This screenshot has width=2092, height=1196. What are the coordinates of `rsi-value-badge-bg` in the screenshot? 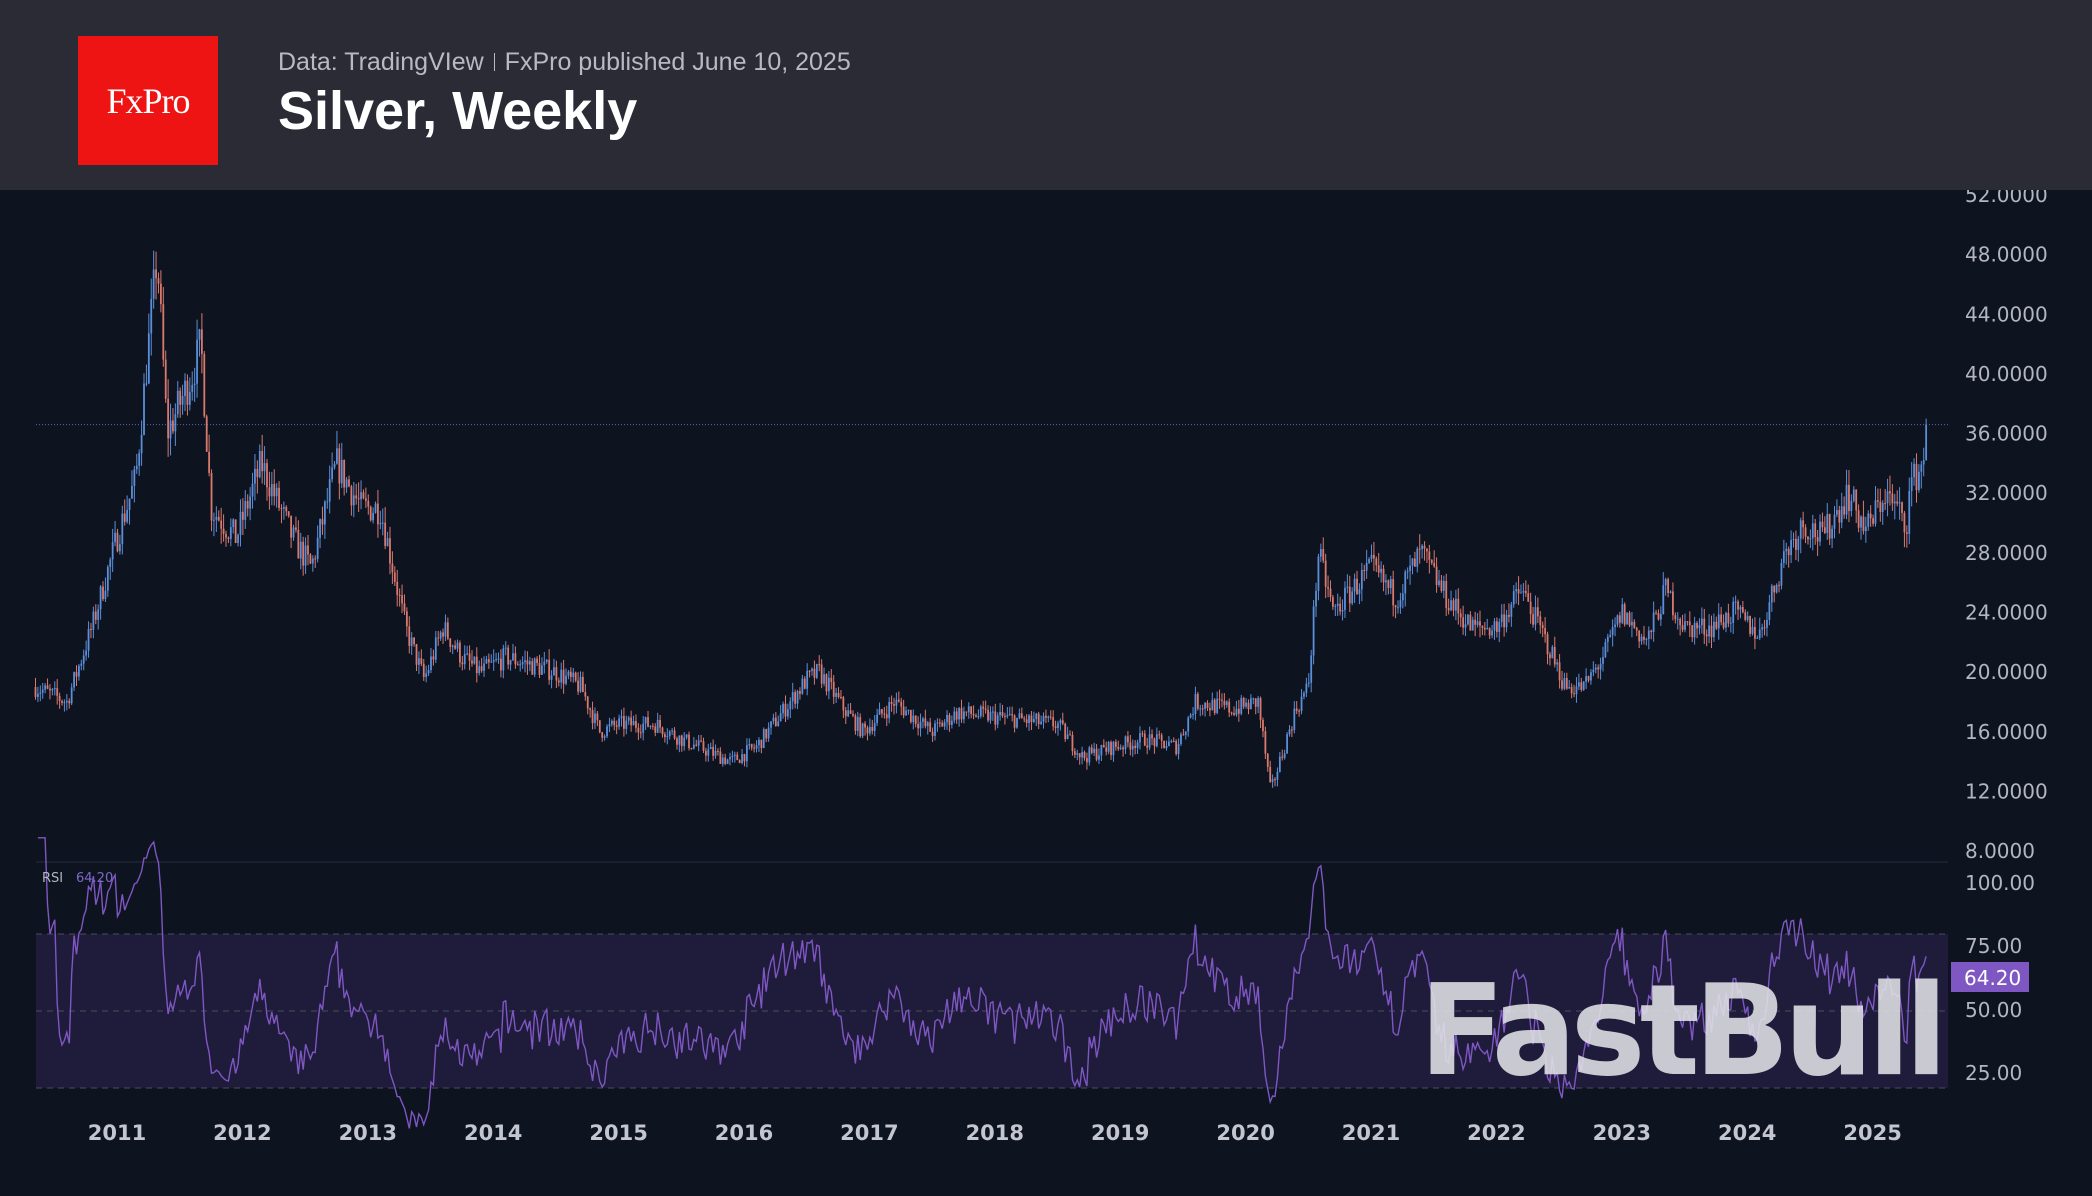 It's located at (1990, 977).